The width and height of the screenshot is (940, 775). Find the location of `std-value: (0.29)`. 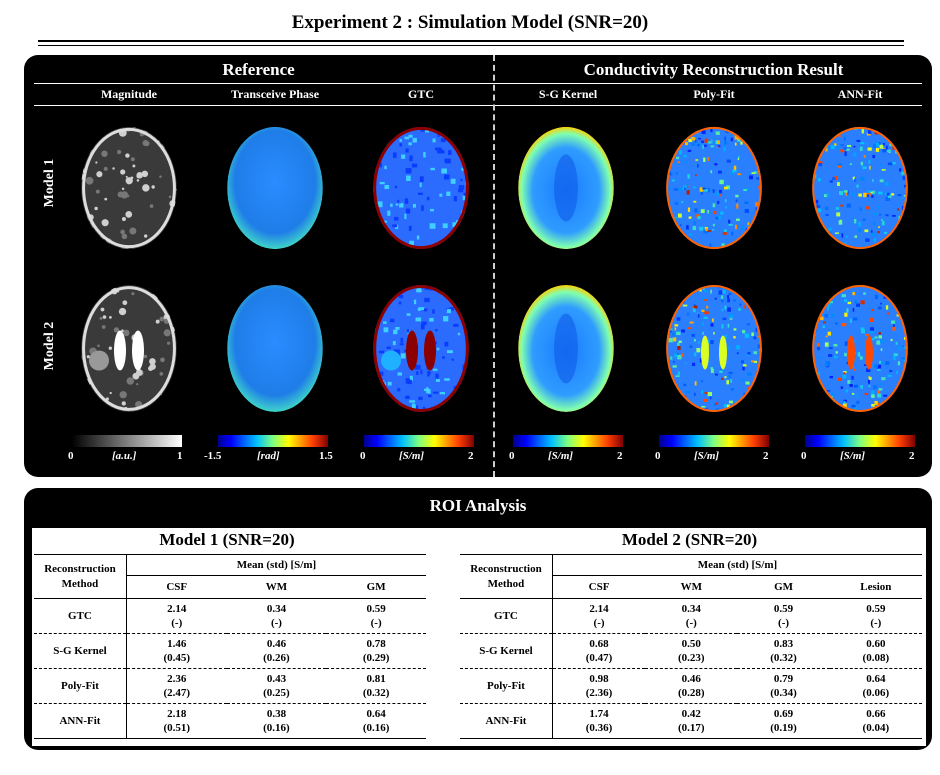

std-value: (0.29) is located at coordinates (376, 658).